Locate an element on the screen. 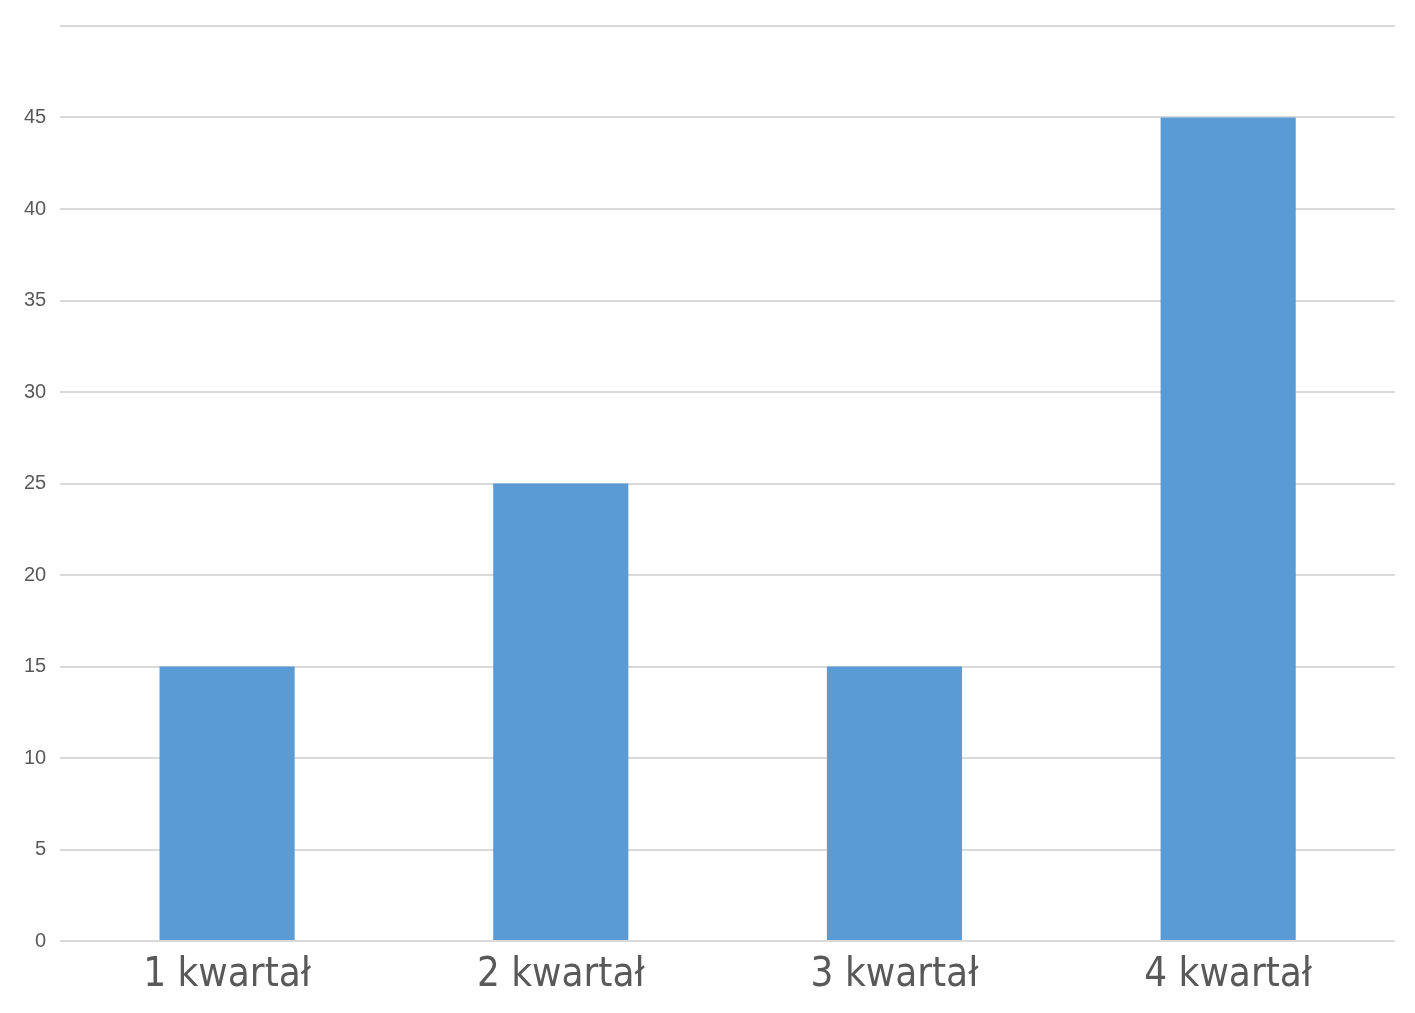 This screenshot has width=1415, height=1013. y-tick-label: 35 is located at coordinates (35, 299).